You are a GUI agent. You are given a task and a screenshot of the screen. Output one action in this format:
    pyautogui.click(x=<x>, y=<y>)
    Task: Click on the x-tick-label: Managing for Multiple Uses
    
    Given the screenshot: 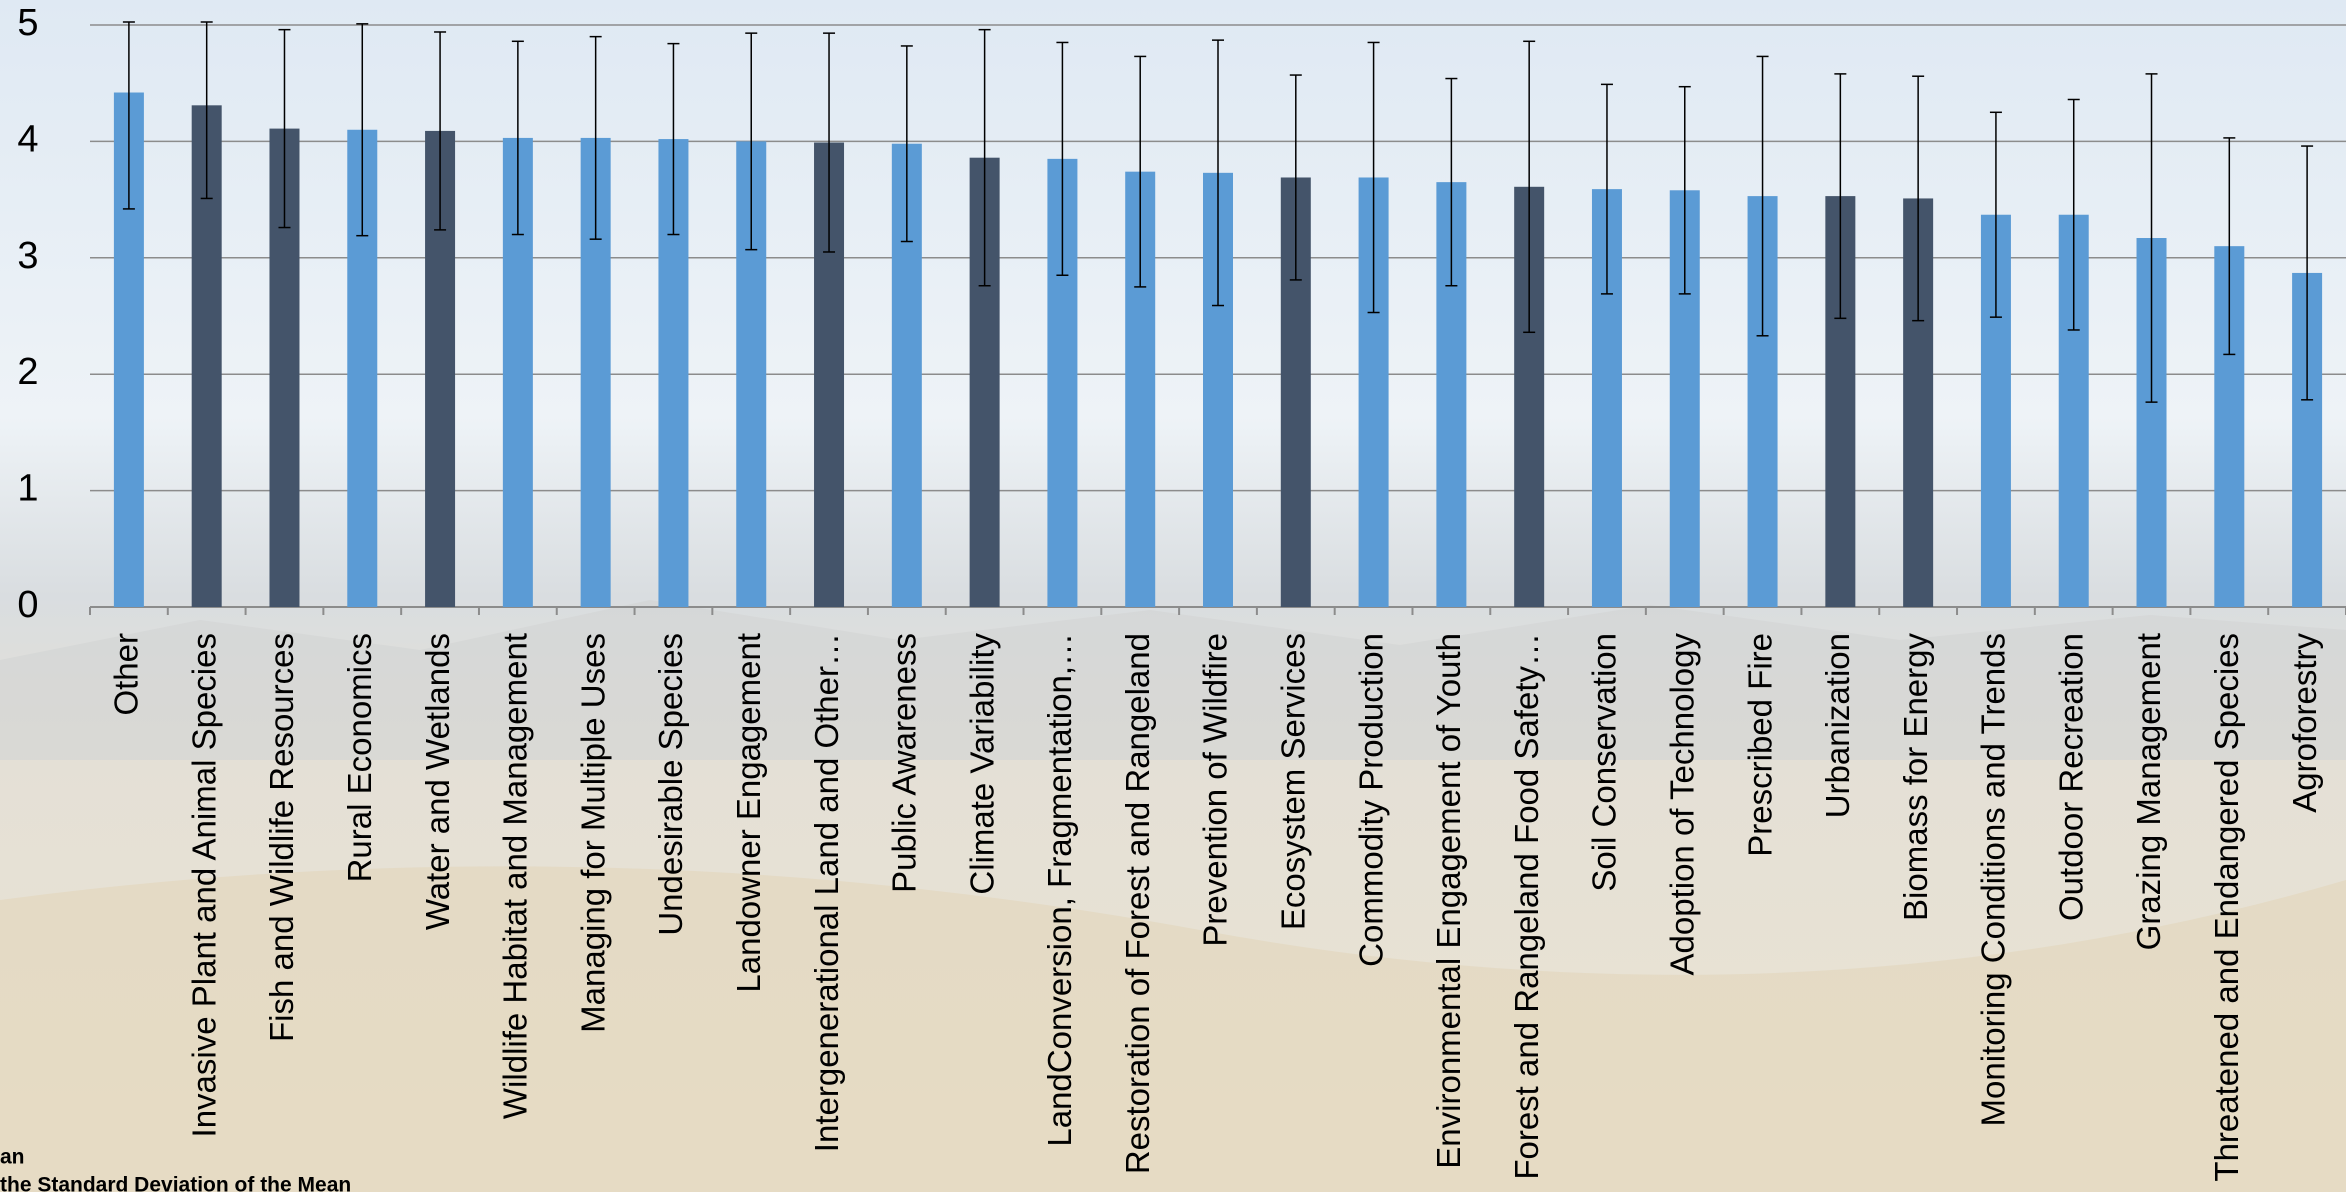 What is the action you would take?
    pyautogui.click(x=592, y=833)
    